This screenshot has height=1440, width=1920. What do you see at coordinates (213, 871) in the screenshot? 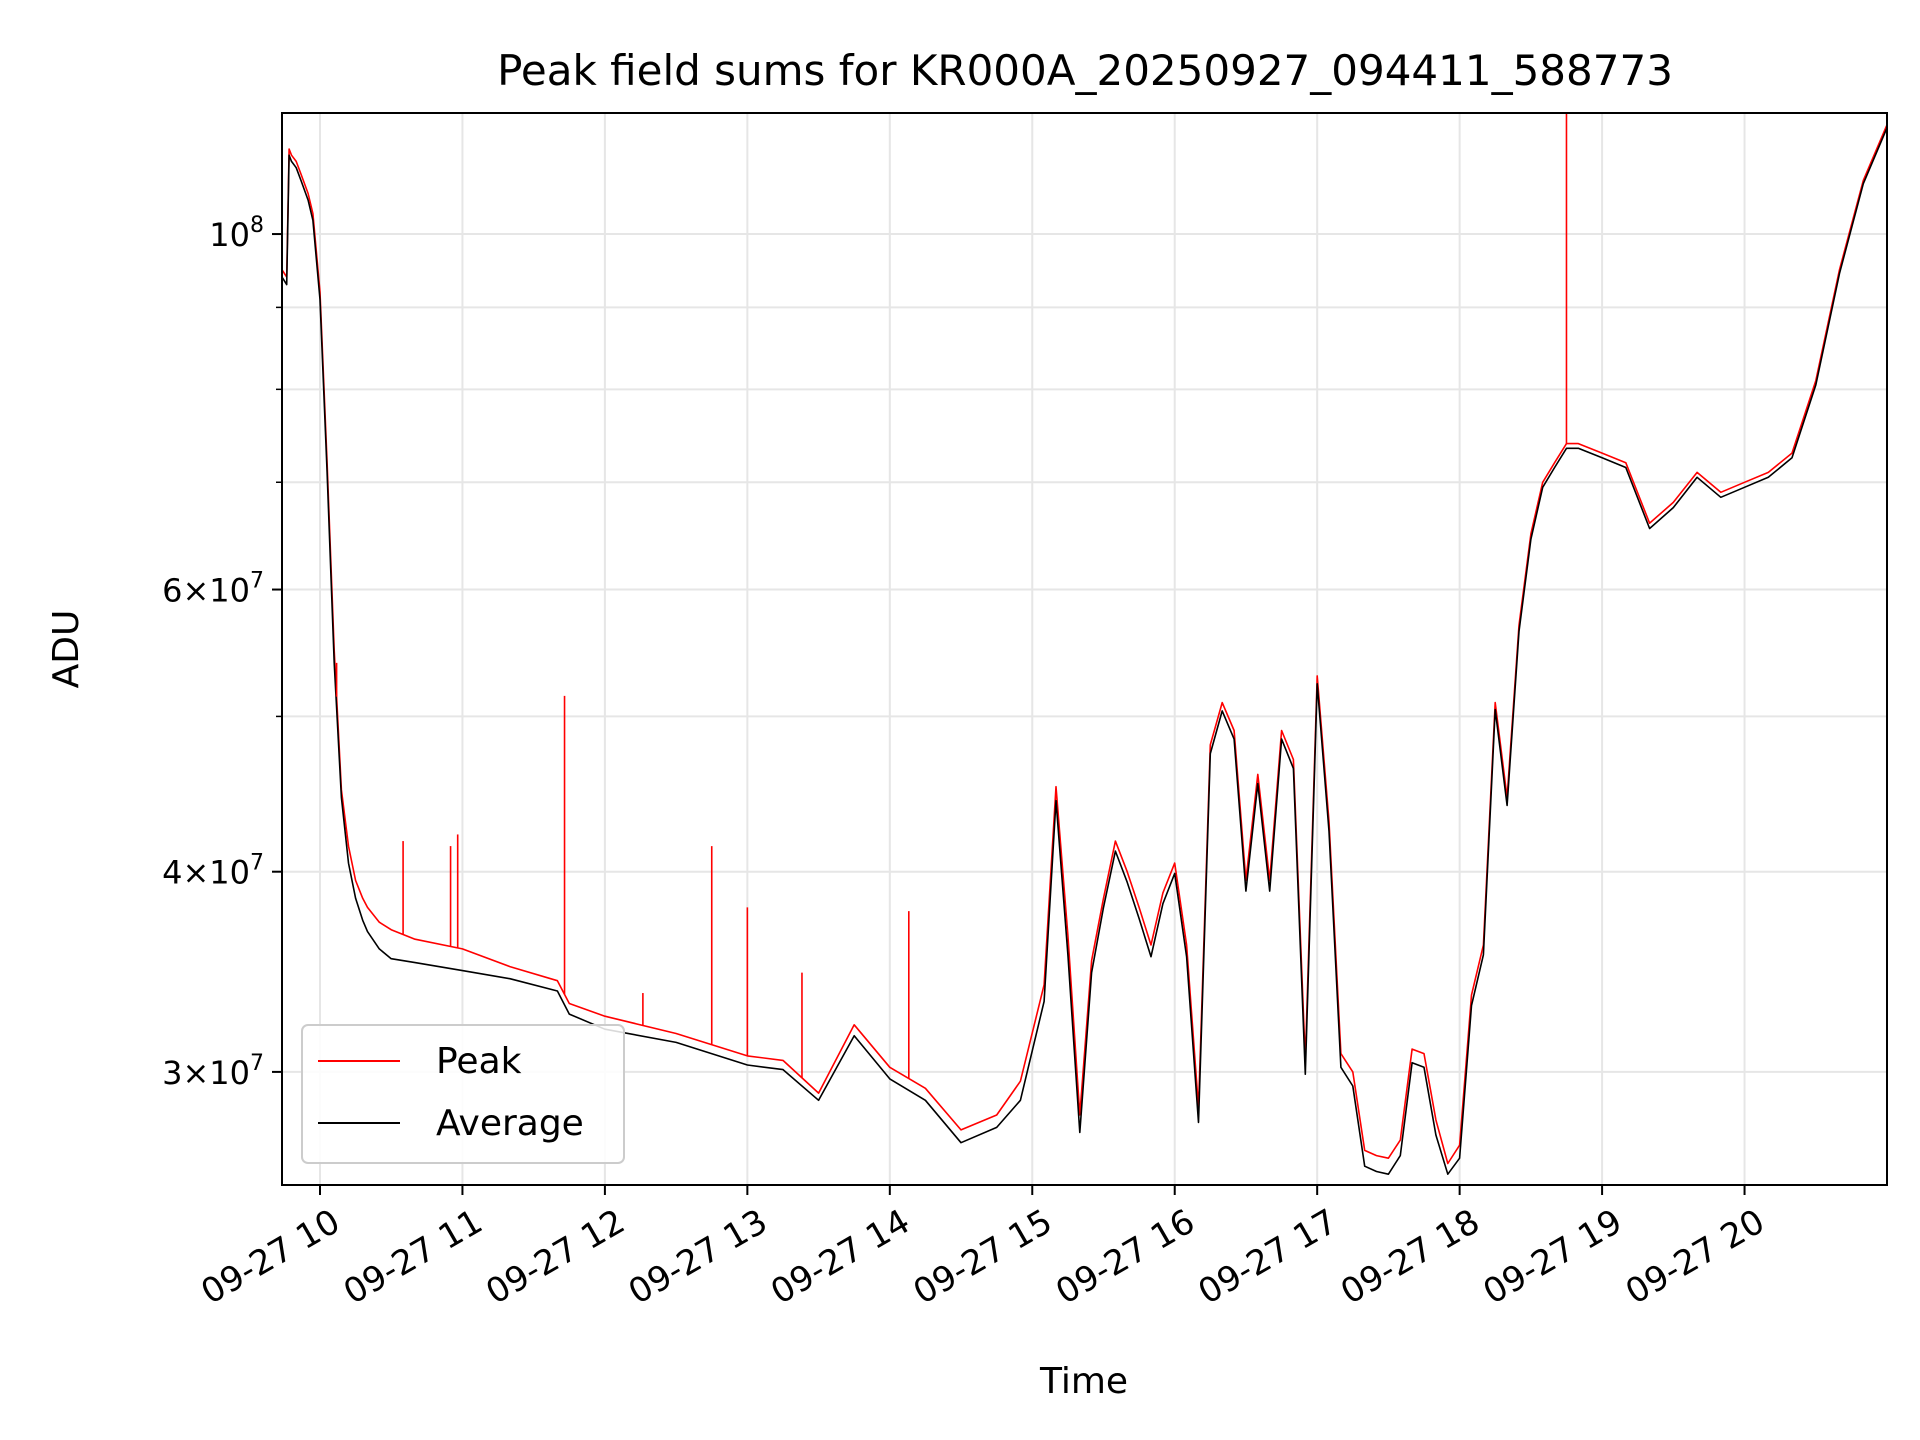
I see `y-tick-label: 4×107` at bounding box center [213, 871].